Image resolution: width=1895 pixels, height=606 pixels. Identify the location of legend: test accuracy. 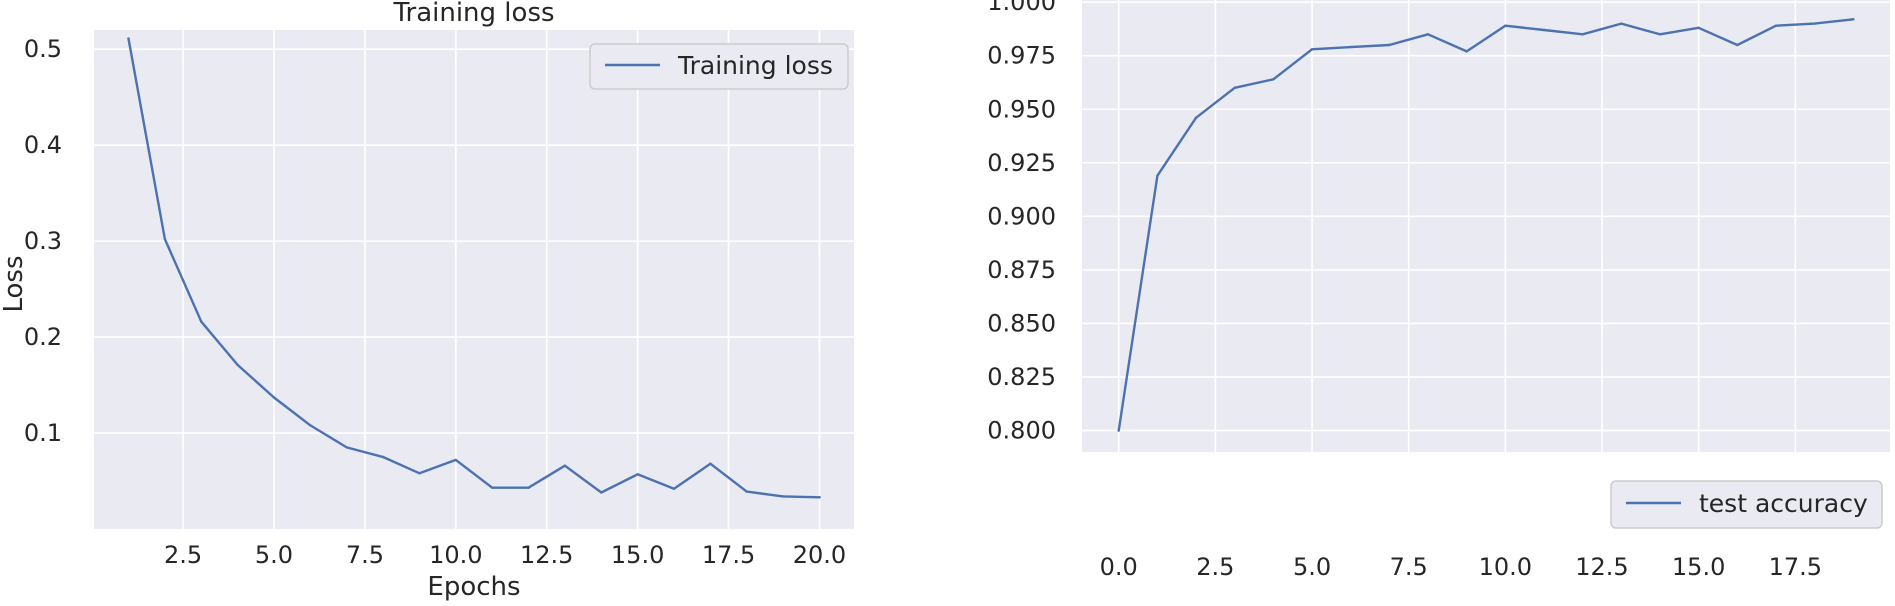
(1746, 504).